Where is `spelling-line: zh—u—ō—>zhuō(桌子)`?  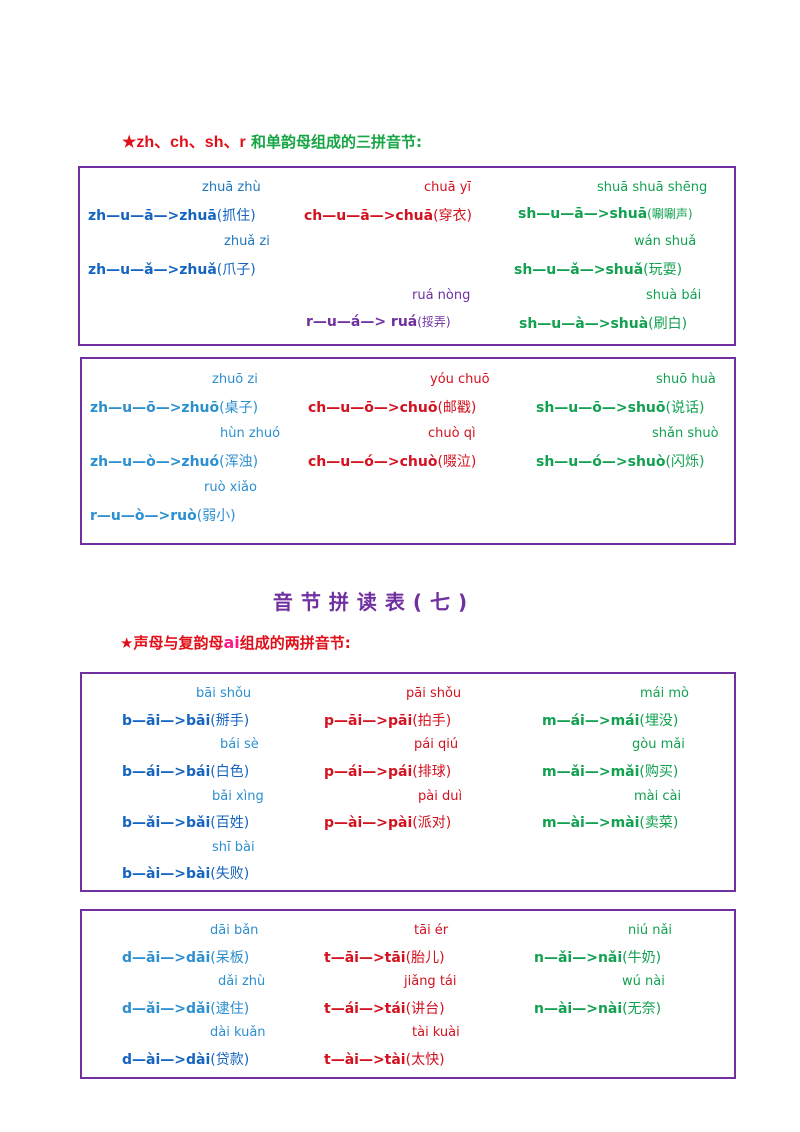
spelling-line: zh—u—ō—>zhuō(桌子) is located at coordinates (174, 408).